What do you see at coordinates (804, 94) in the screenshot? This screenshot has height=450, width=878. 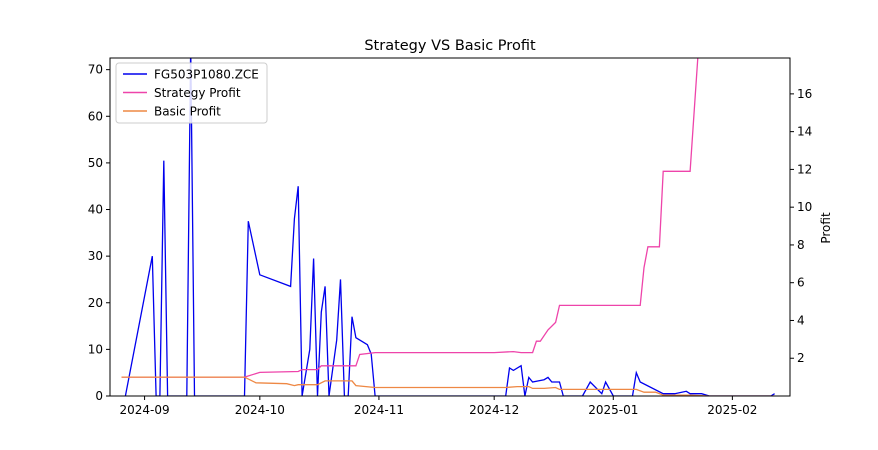 I see `y-right-tick-label-7: 16` at bounding box center [804, 94].